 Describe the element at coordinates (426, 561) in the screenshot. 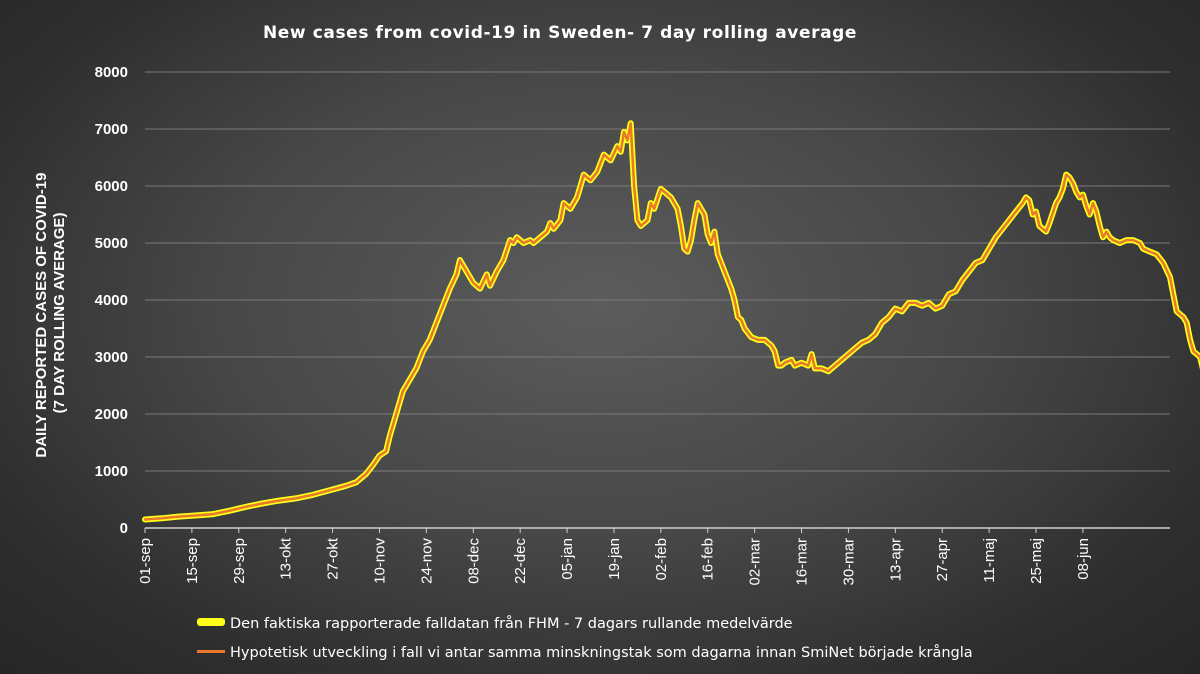

I see `x-tick-24-nov: 24-nov` at that location.